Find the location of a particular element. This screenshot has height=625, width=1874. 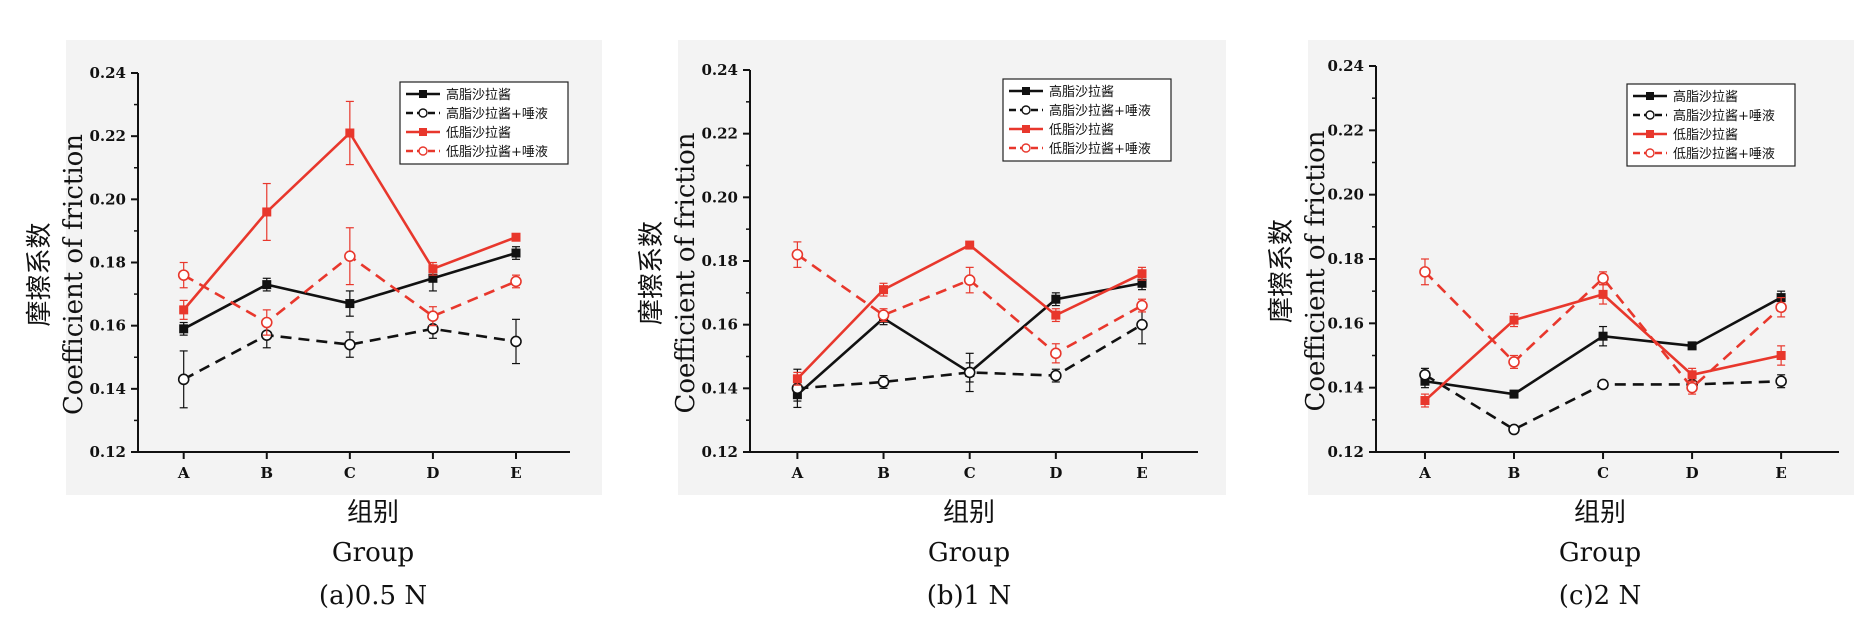

x-tick-label: E is located at coordinates (1141, 473).